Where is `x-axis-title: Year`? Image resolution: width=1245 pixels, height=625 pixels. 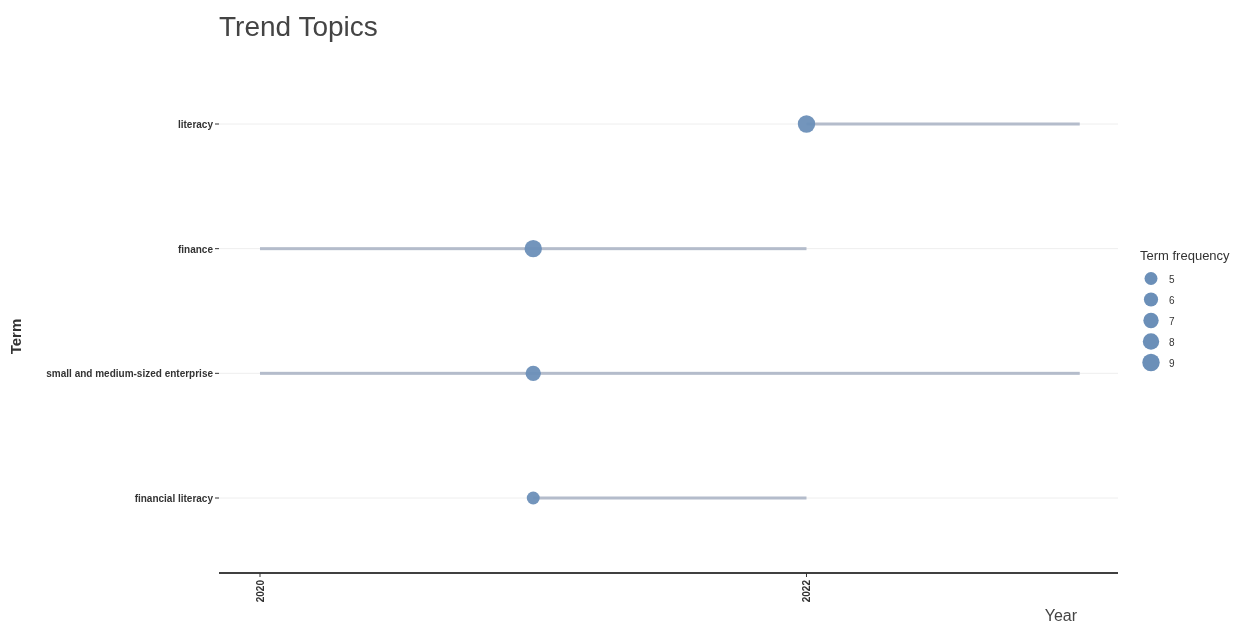 x-axis-title: Year is located at coordinates (1061, 615).